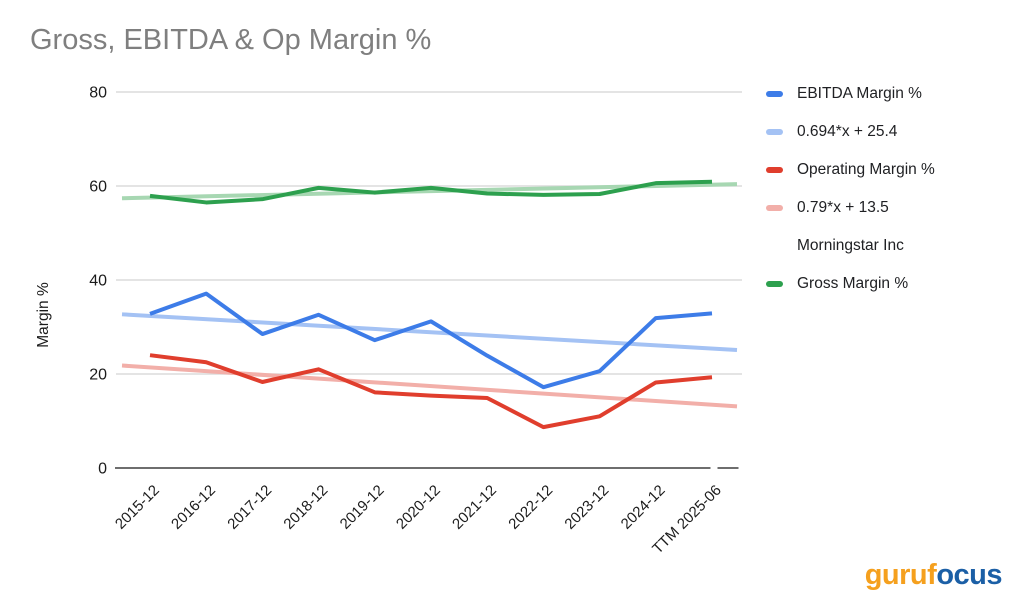 This screenshot has width=1009, height=600. What do you see at coordinates (900, 575) in the screenshot?
I see `logo-part-guruf: guruf` at bounding box center [900, 575].